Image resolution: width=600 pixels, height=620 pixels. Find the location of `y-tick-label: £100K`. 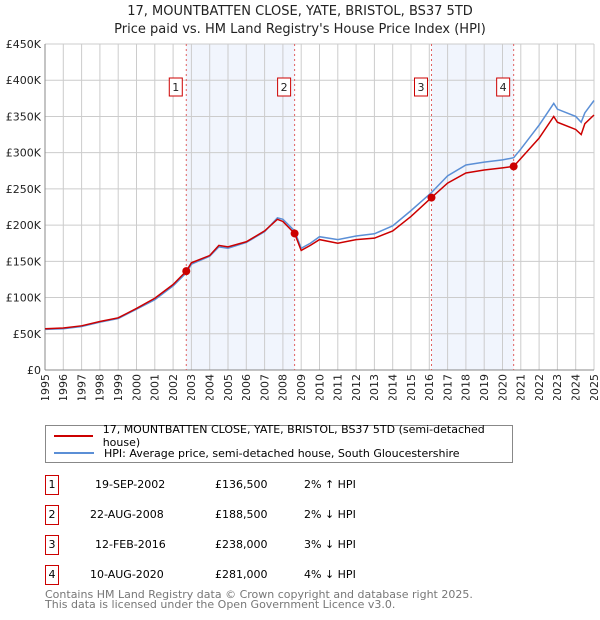

y-tick-label: £100K is located at coordinates (24, 298).